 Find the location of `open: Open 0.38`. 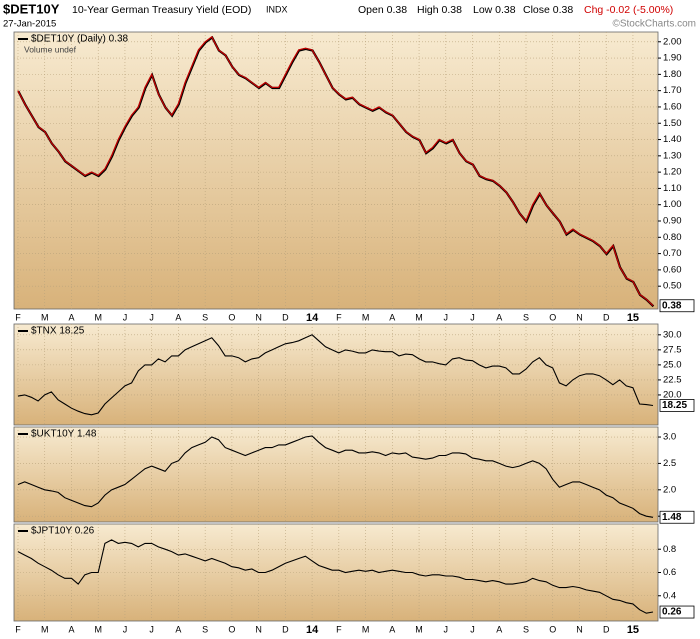

open: Open 0.38 is located at coordinates (382, 10).